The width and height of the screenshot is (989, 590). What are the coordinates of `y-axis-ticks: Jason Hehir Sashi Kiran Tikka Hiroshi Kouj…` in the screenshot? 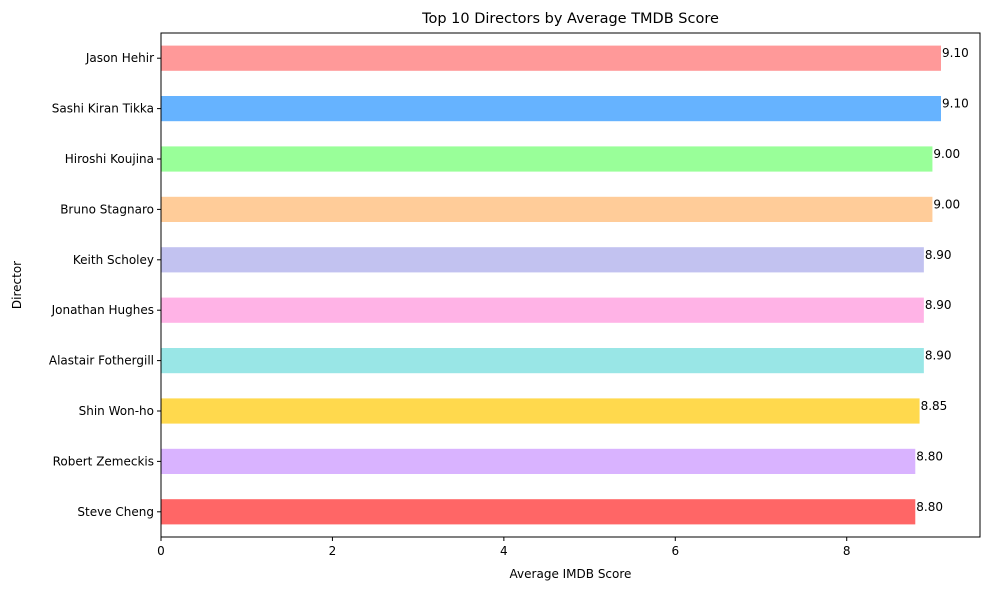 It's located at (105, 285).